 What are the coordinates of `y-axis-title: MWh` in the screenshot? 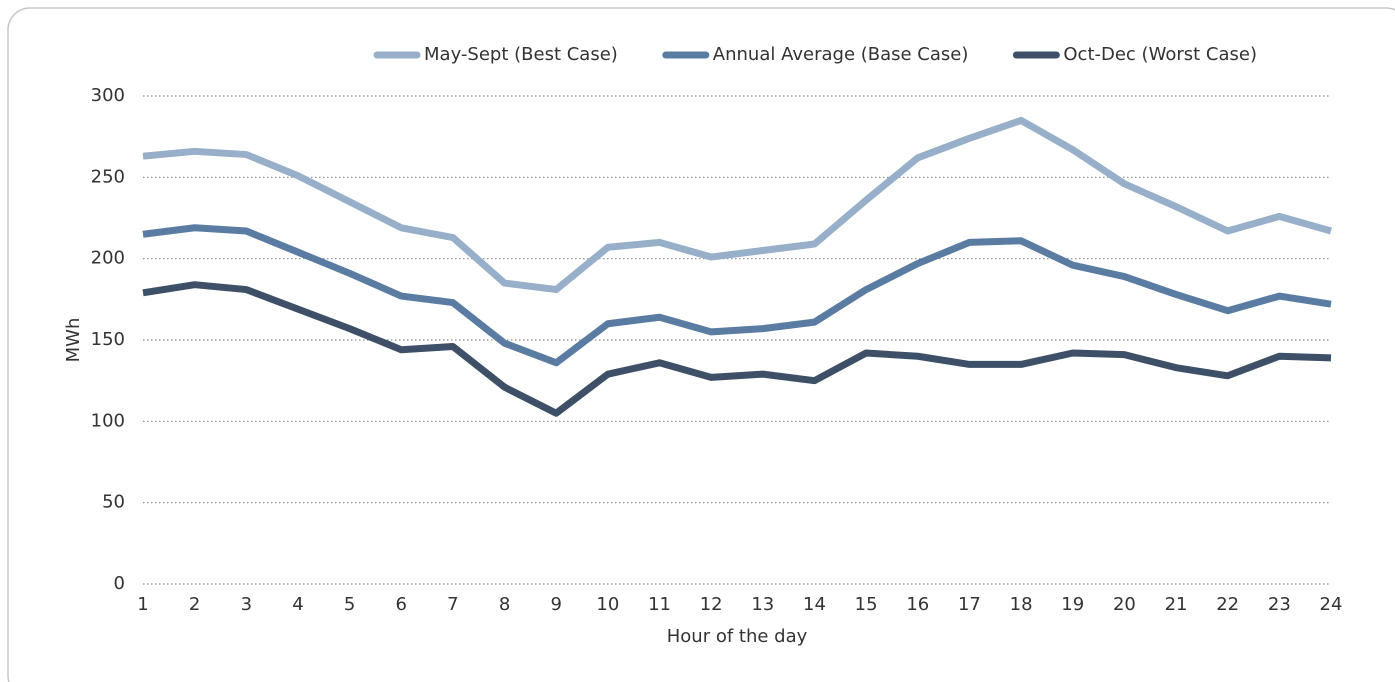 It's located at (73, 340).